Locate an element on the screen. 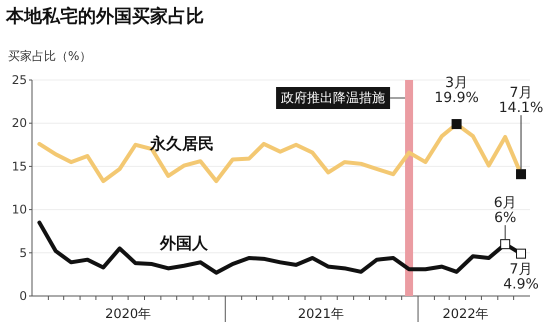 This screenshot has height=330, width=554. ref-line-label: 政府推出降温措施 is located at coordinates (333, 98).